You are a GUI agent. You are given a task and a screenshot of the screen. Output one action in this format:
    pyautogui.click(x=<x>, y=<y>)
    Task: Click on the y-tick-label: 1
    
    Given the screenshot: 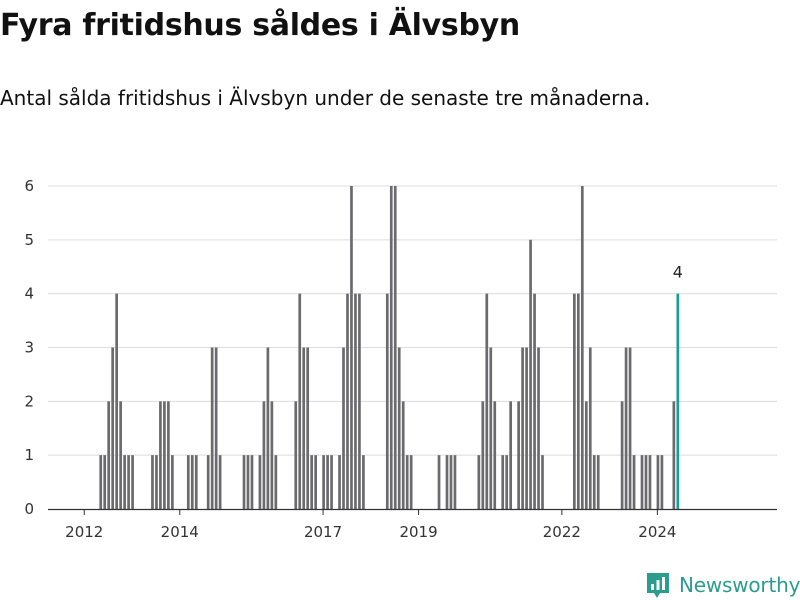 What is the action you would take?
    pyautogui.click(x=29, y=455)
    